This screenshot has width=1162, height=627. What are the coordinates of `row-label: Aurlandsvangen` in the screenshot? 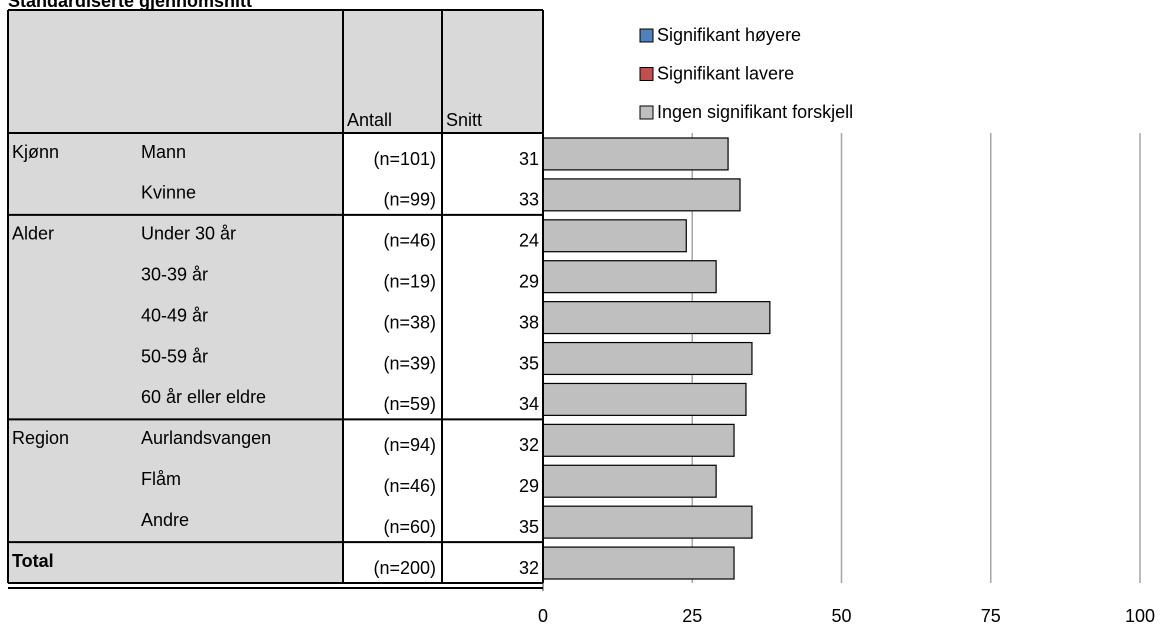 It's located at (206, 438).